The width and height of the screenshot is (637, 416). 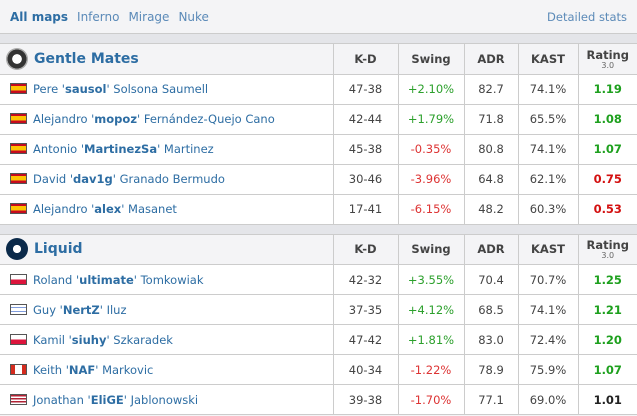 I want to click on player-last-name: ' Jablonowski, so click(x=161, y=399).